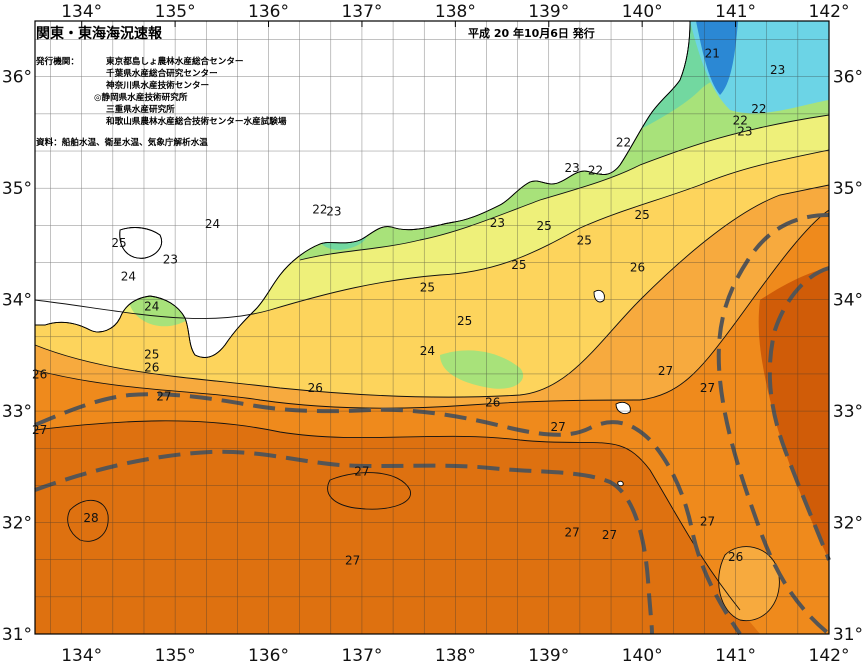  What do you see at coordinates (175, 656) in the screenshot?
I see `longitude-label-bottom: 135°` at bounding box center [175, 656].